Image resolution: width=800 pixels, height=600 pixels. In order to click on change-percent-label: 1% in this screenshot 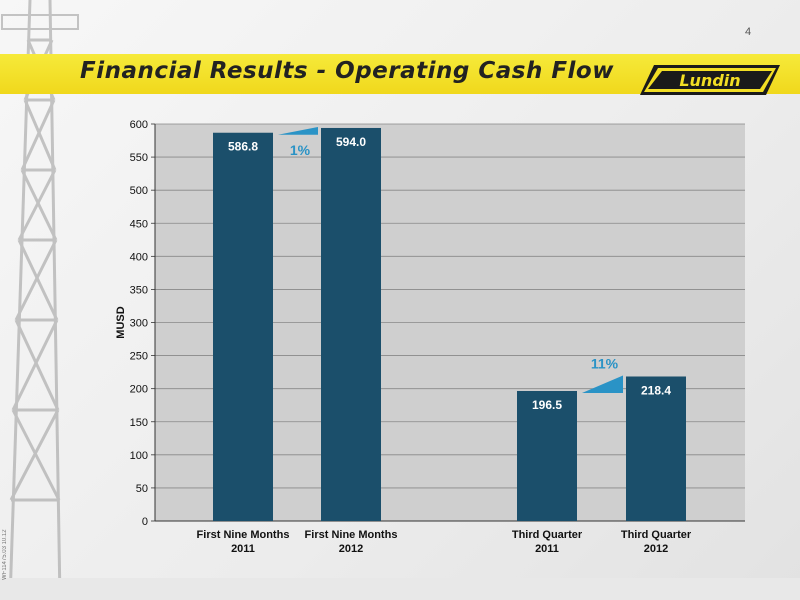, I will do `click(300, 150)`.